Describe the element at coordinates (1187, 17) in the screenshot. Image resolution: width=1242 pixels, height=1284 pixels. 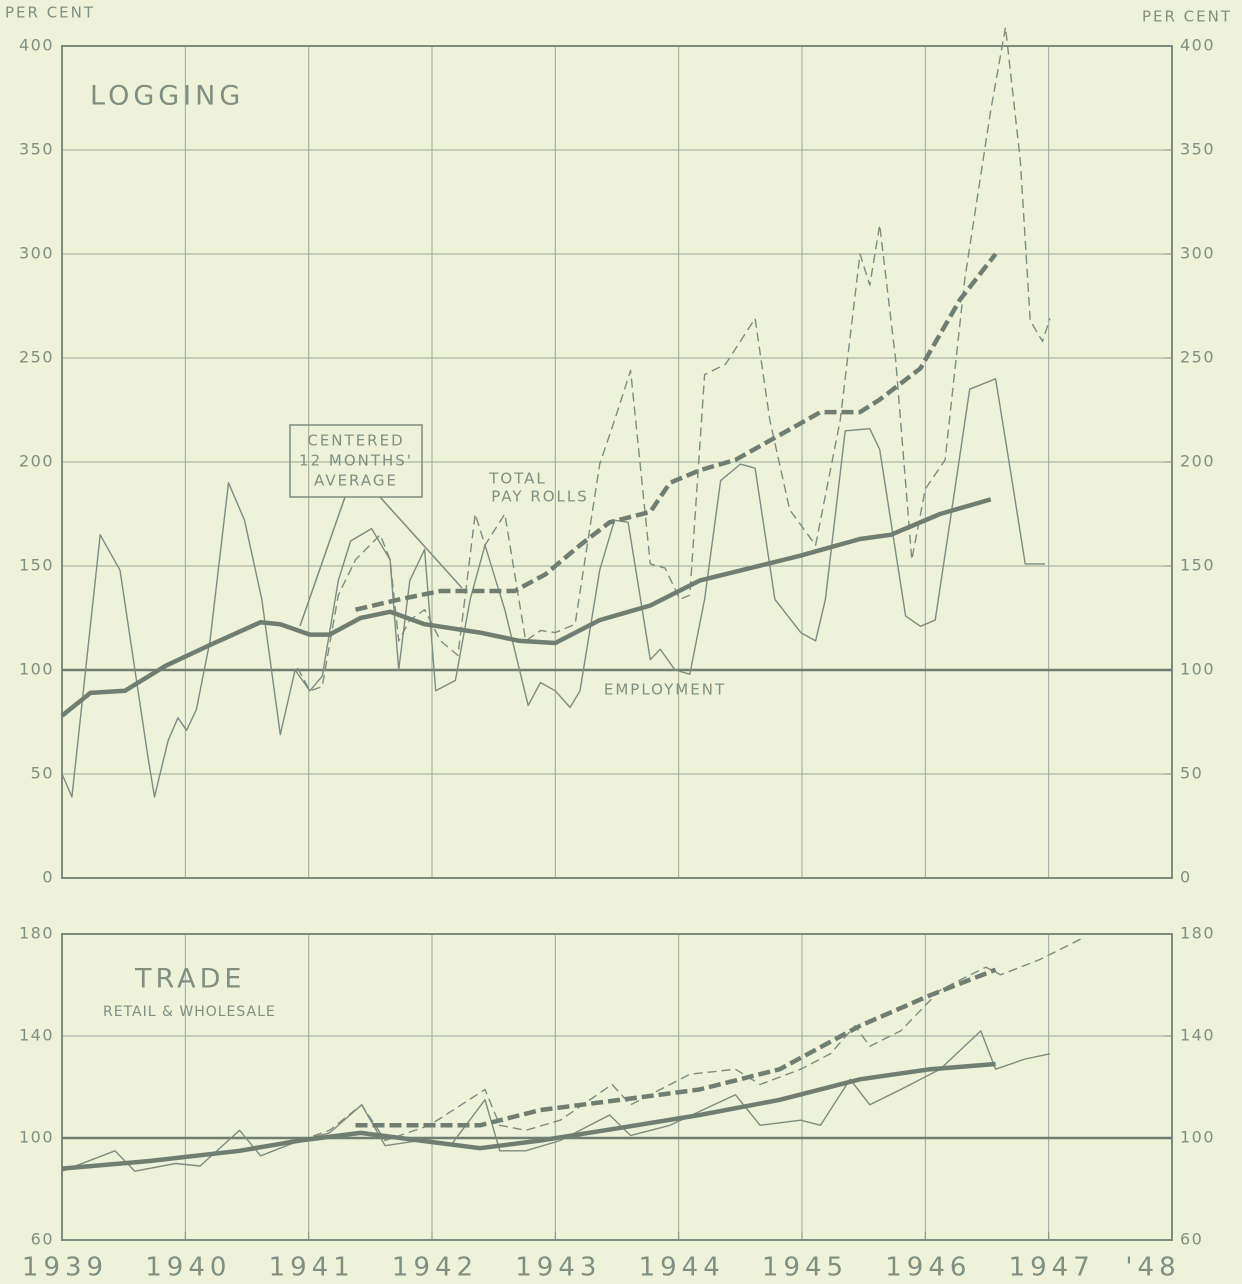
I see `y2-axis-label: PER CENT` at that location.